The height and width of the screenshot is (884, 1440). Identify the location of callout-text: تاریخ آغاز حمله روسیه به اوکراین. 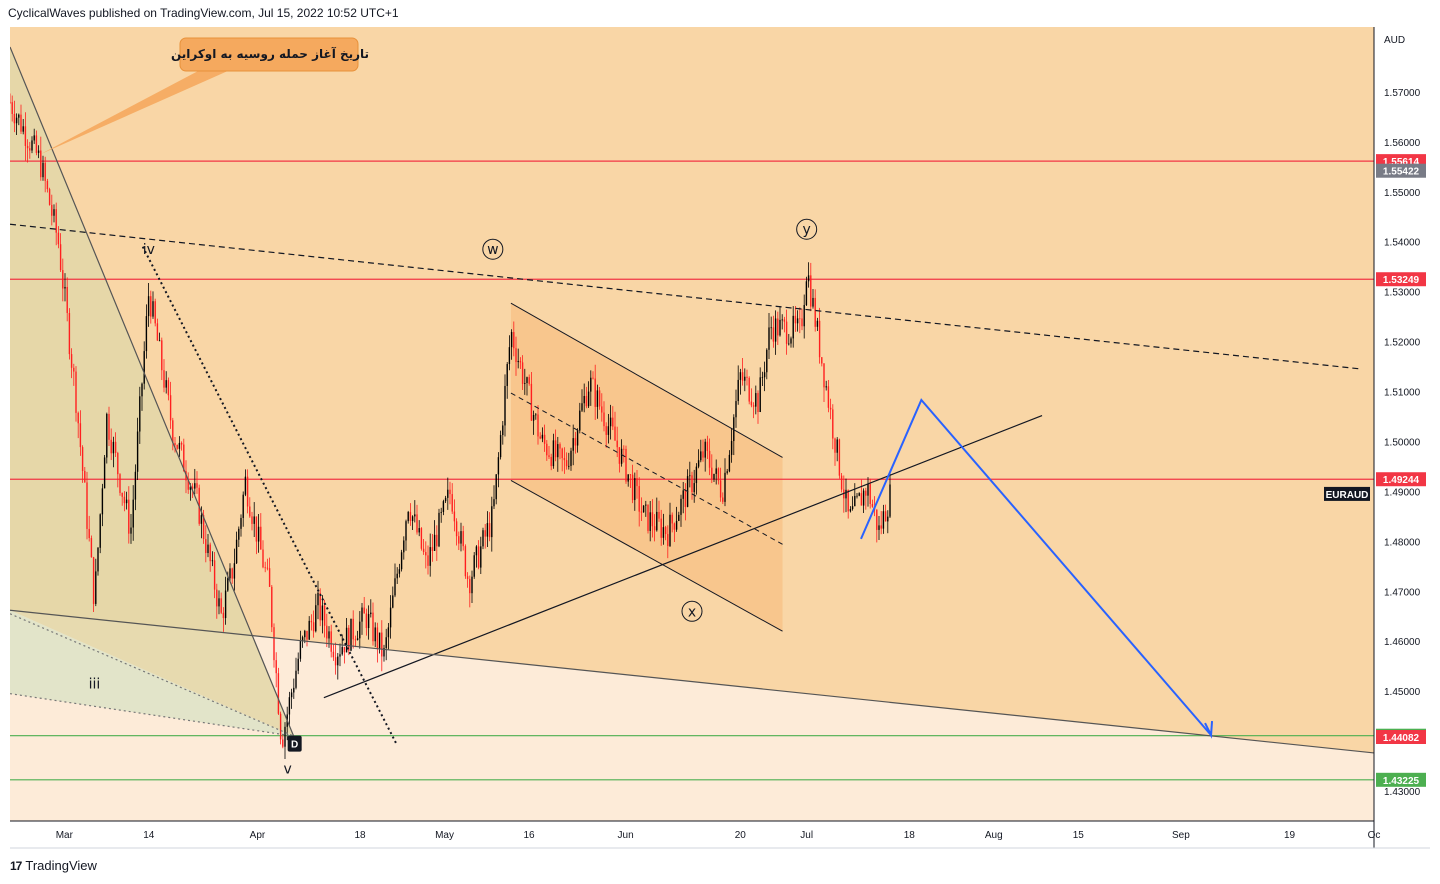
(270, 54).